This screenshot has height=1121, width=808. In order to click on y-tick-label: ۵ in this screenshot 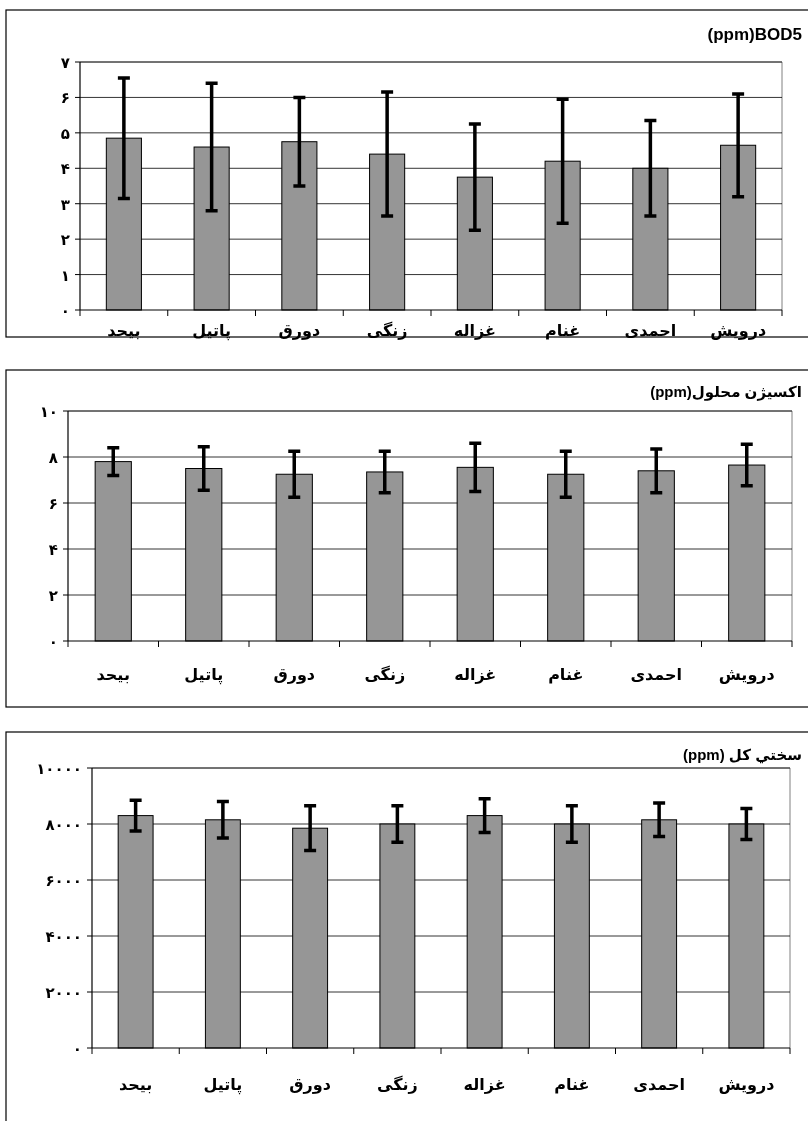, I will do `click(65, 133)`.